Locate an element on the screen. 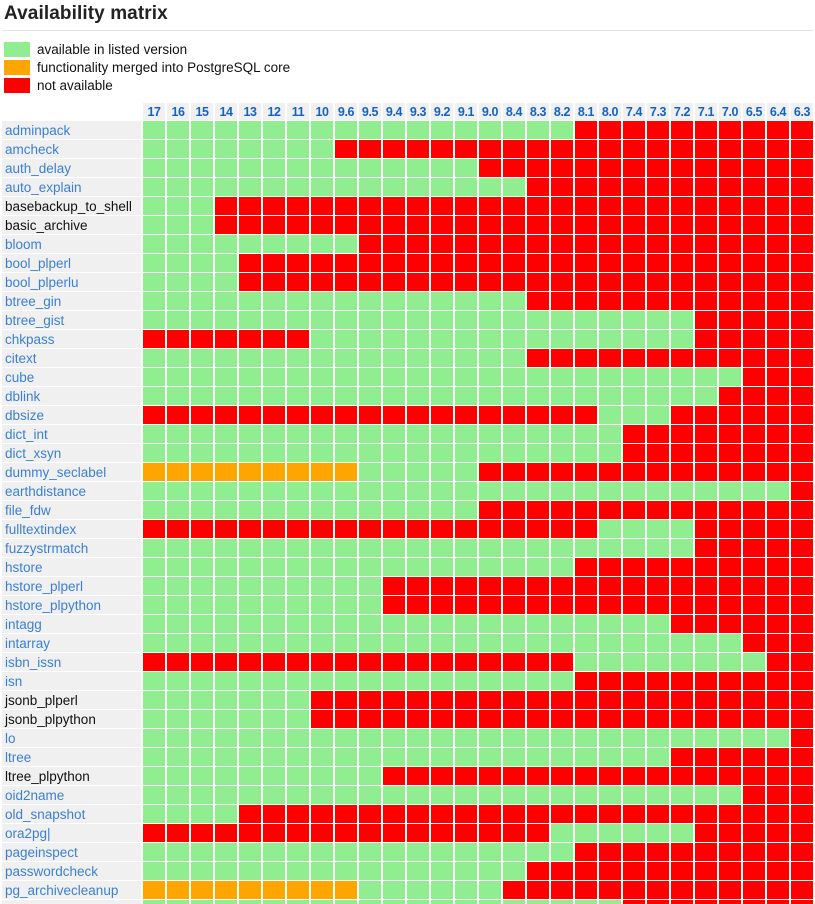 Image resolution: width=815 pixels, height=904 pixels. extension-link: bloom is located at coordinates (71, 244).